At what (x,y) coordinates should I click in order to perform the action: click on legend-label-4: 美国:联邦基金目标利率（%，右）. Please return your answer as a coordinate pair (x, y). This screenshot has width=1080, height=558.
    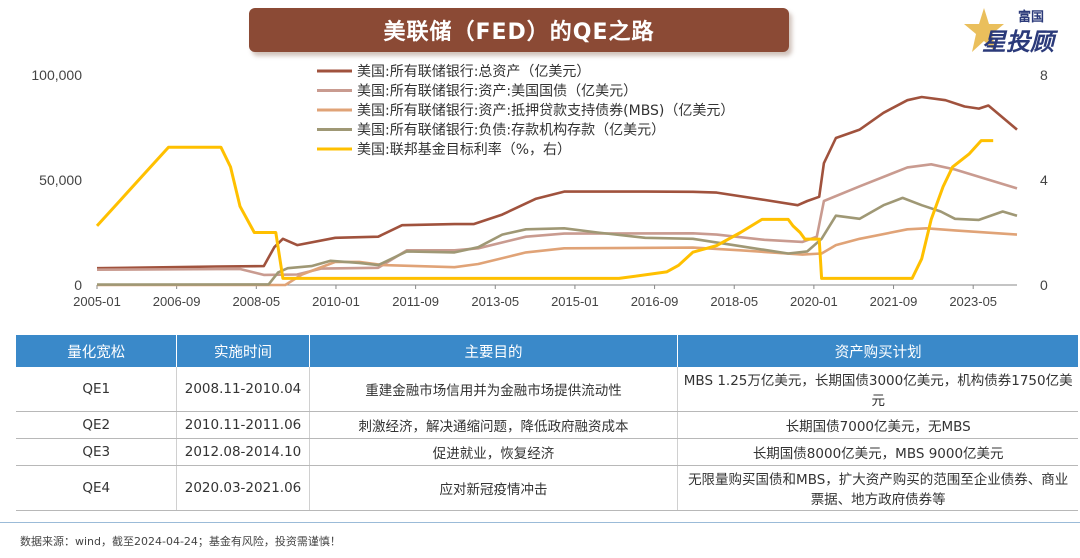
    Looking at the image, I should click on (464, 149).